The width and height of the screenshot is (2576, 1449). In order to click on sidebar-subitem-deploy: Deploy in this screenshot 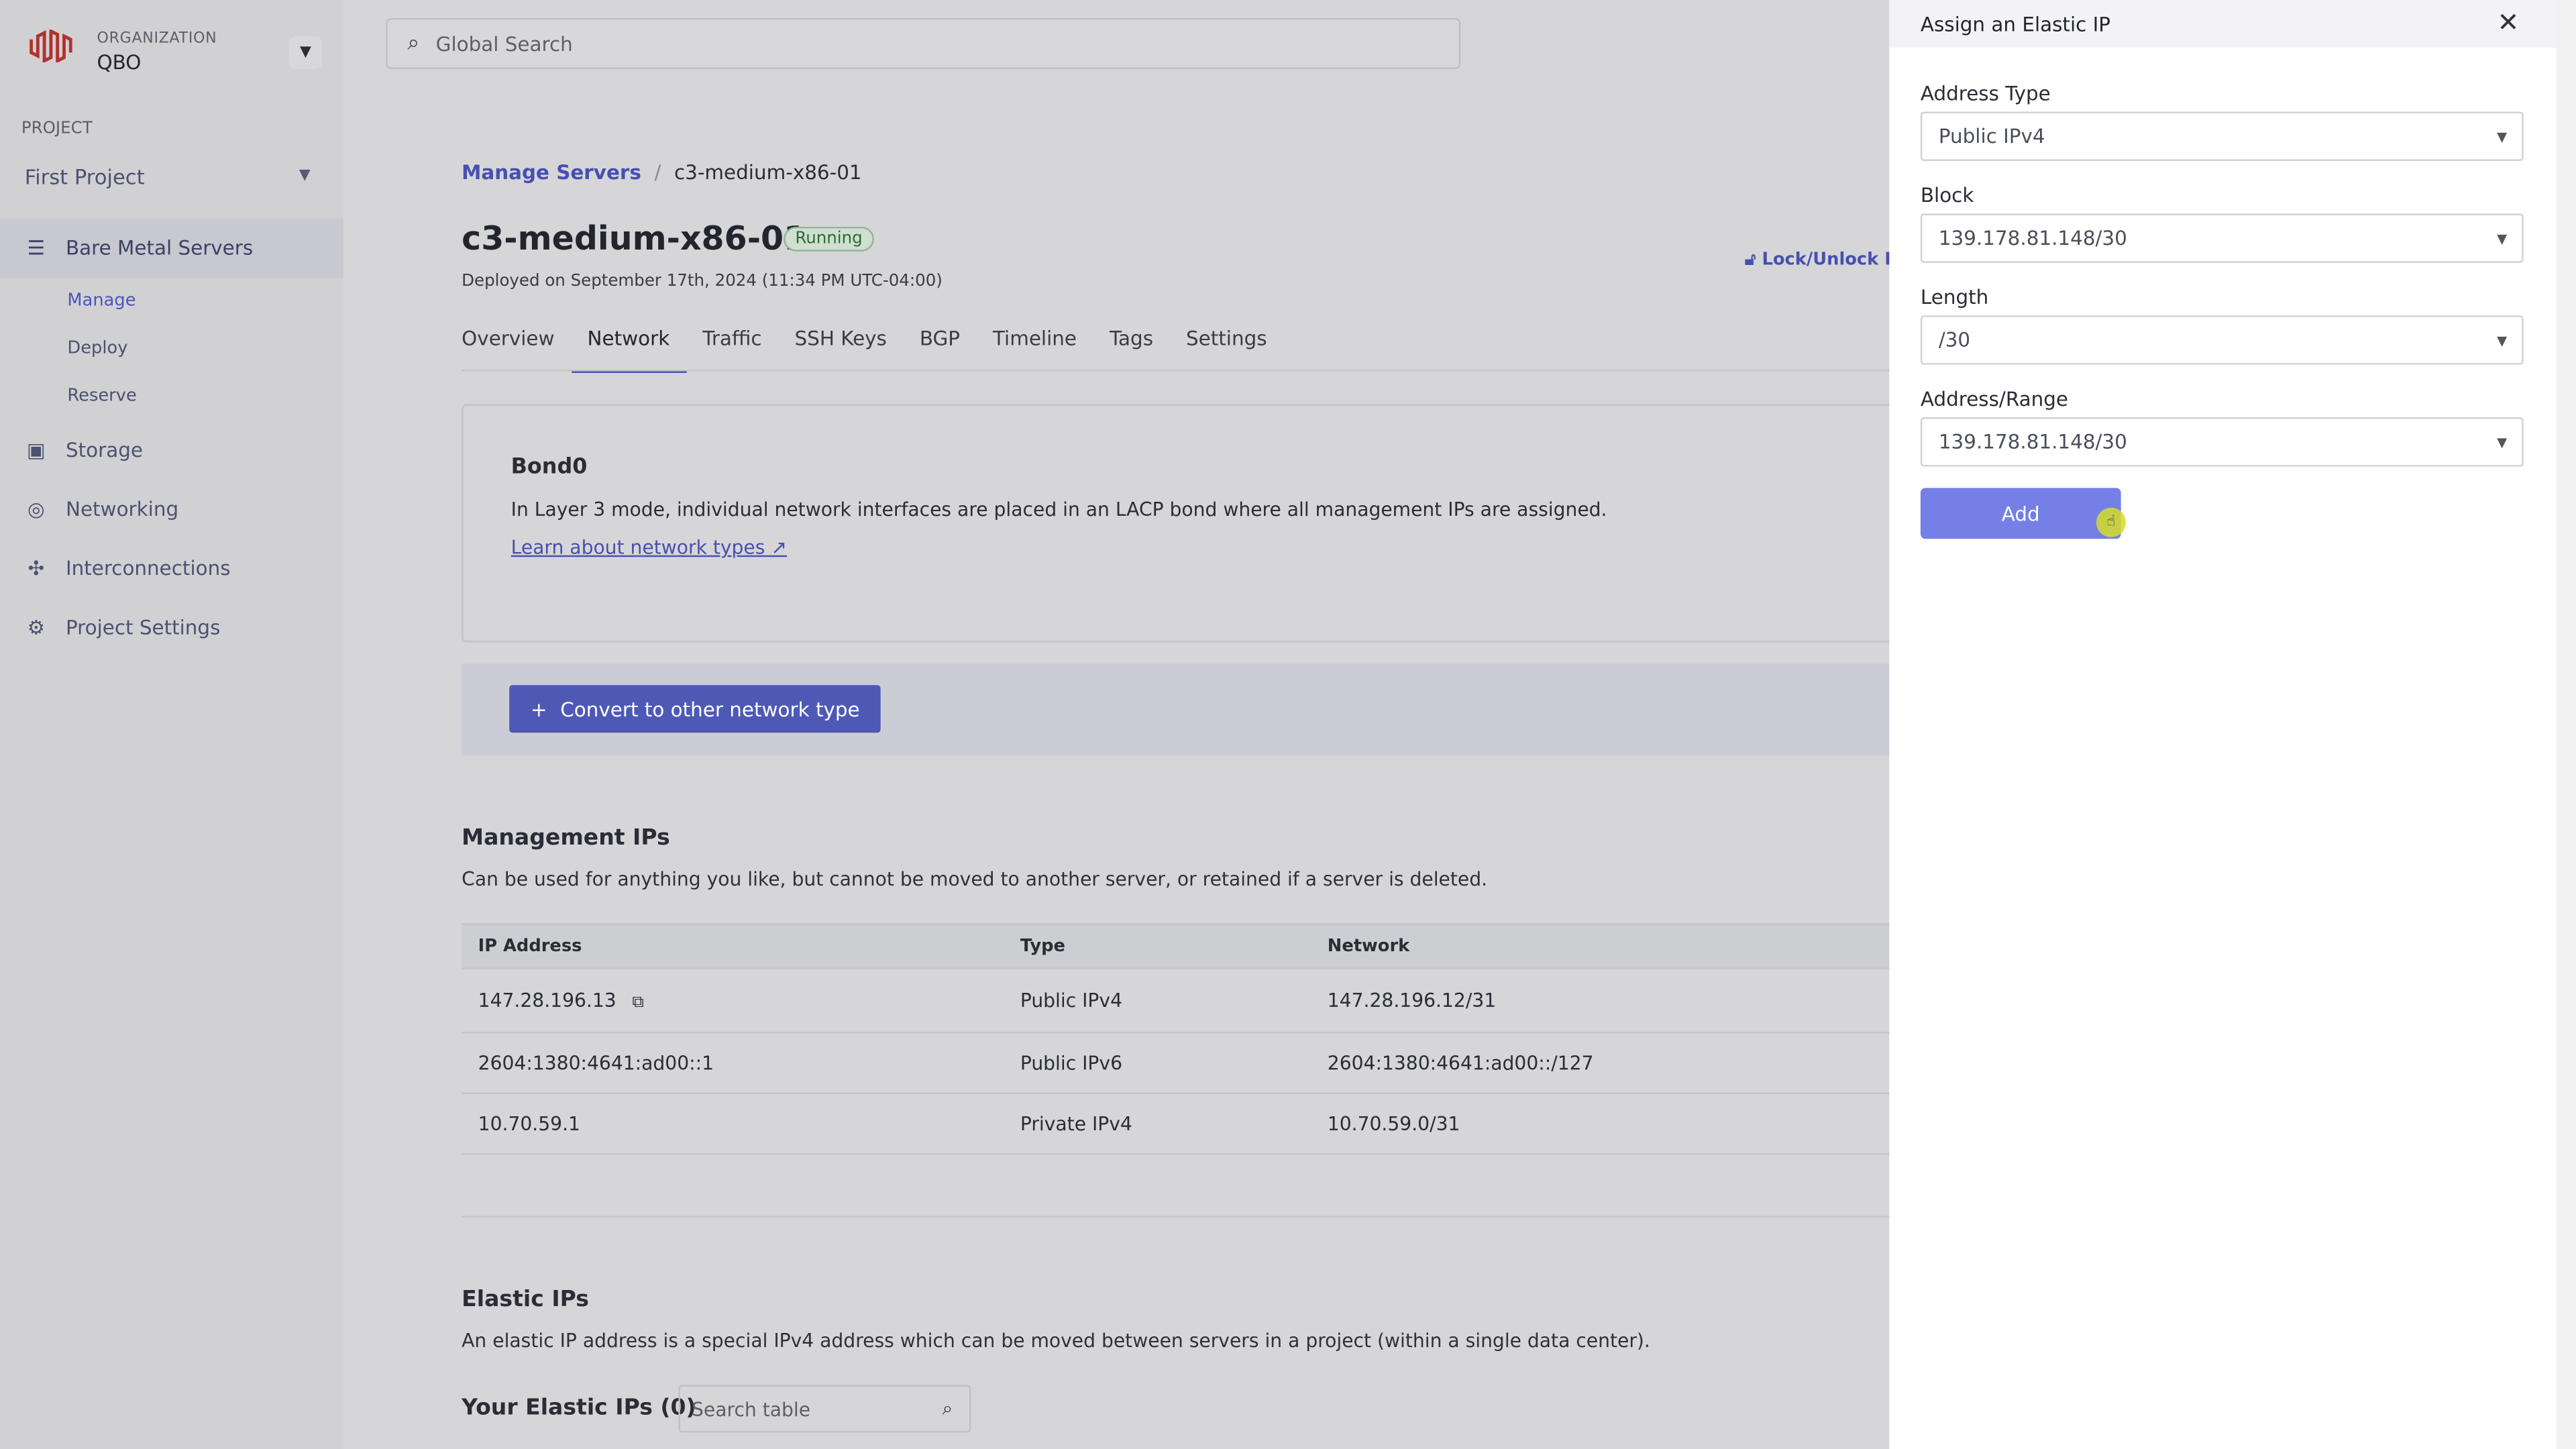, I will do `click(97, 348)`.